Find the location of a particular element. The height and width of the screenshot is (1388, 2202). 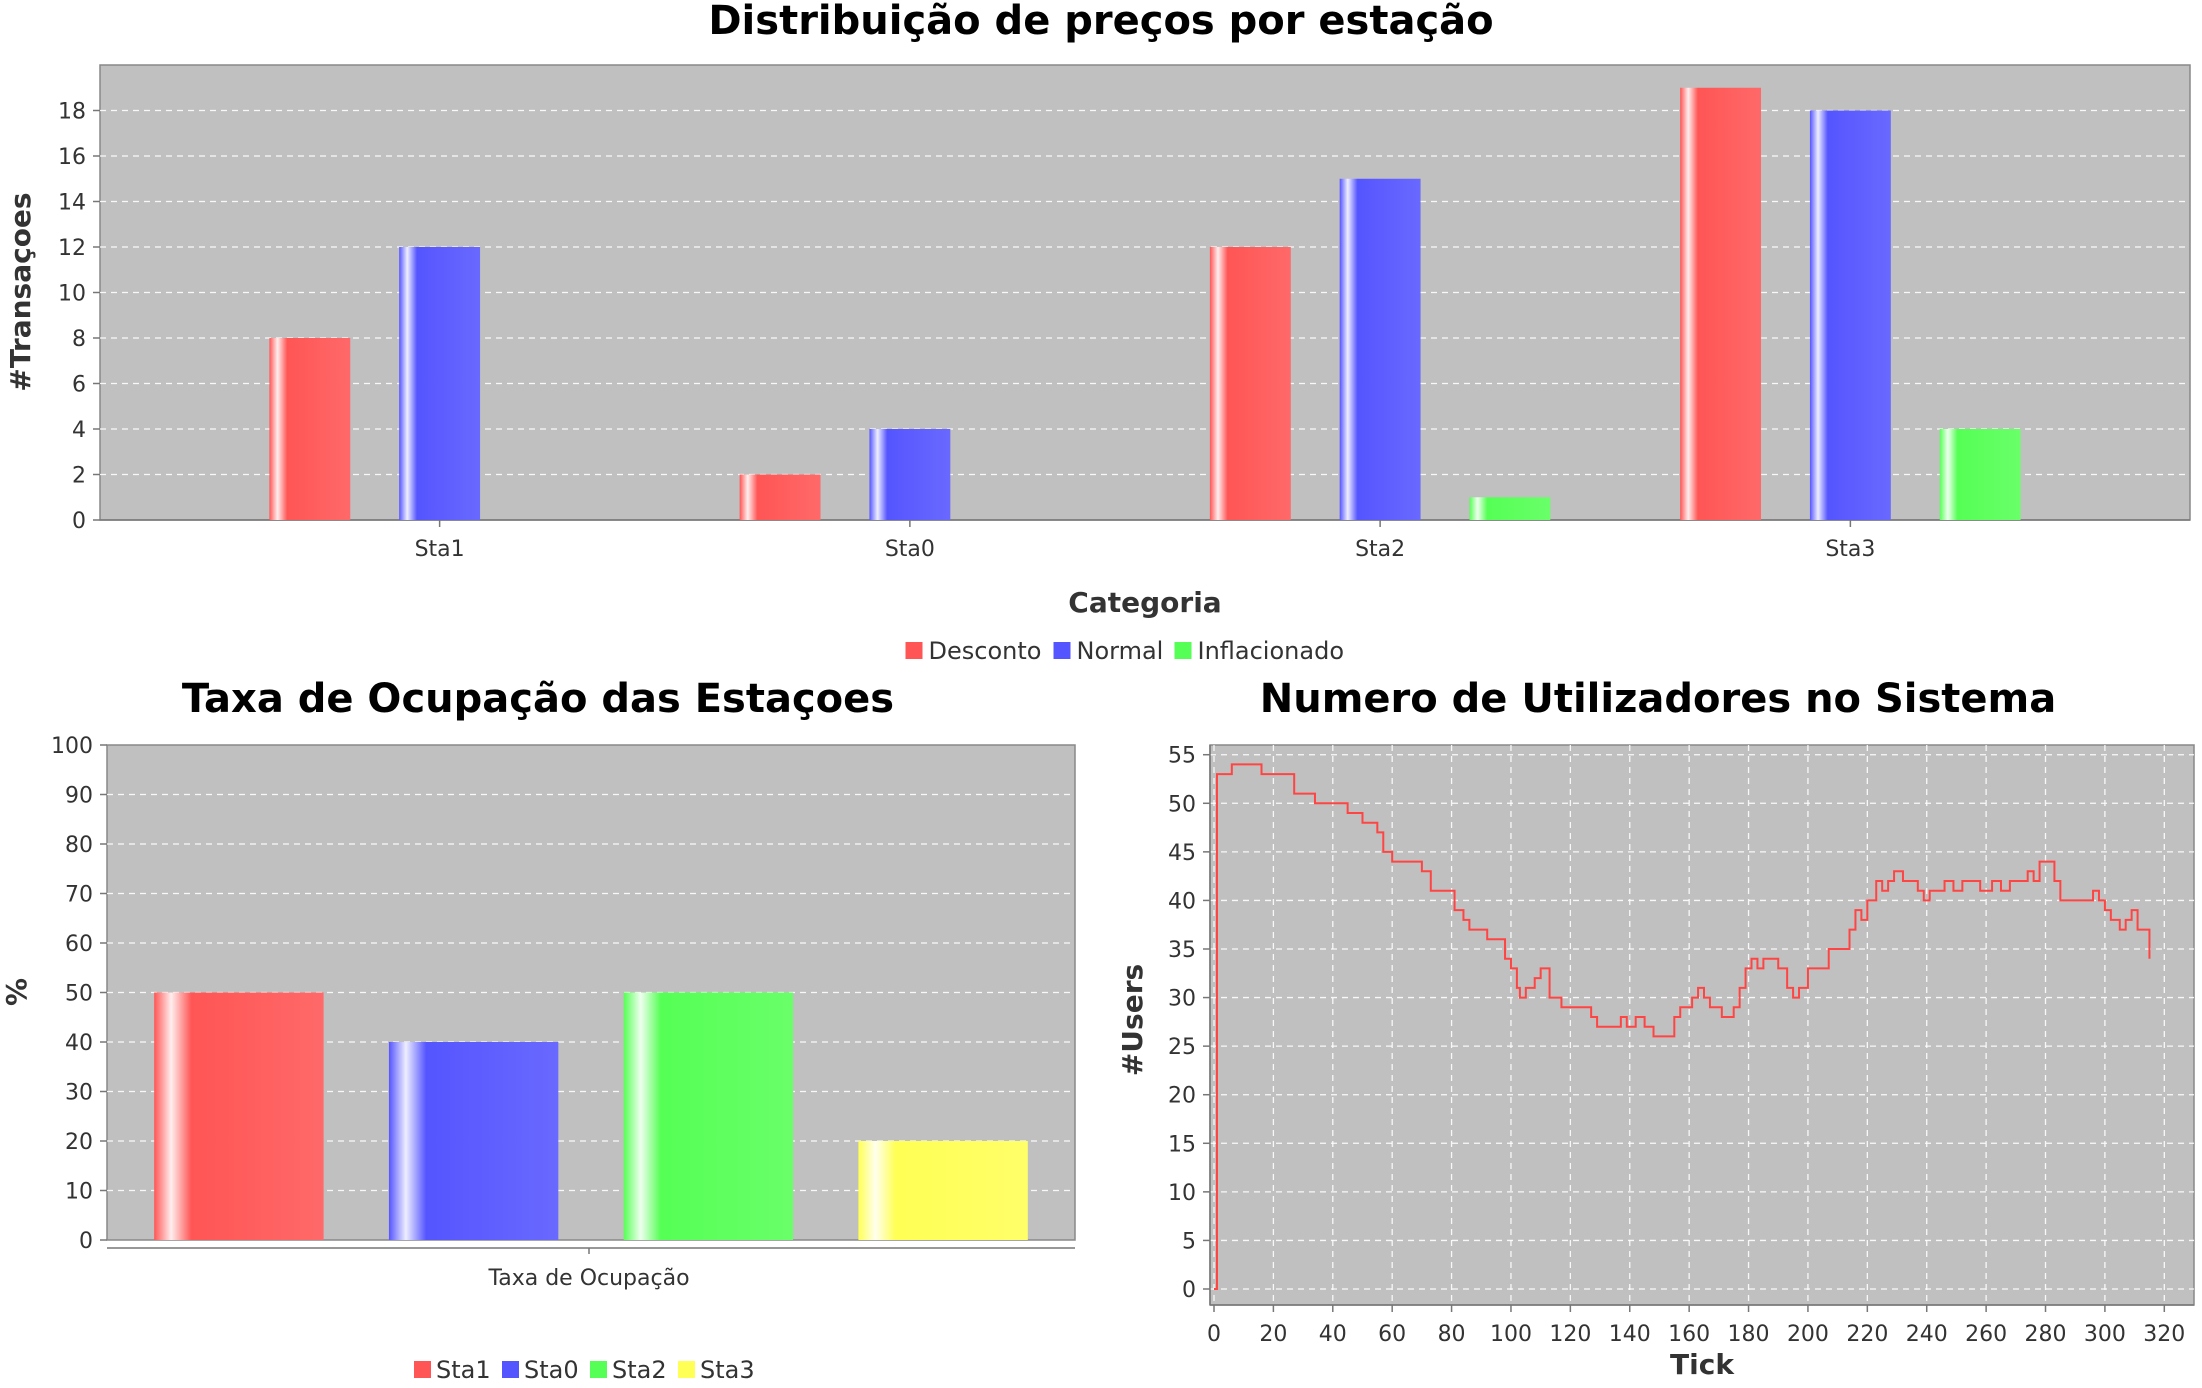

chart1-title: Distribuição de preços por estação is located at coordinates (1100, 22).